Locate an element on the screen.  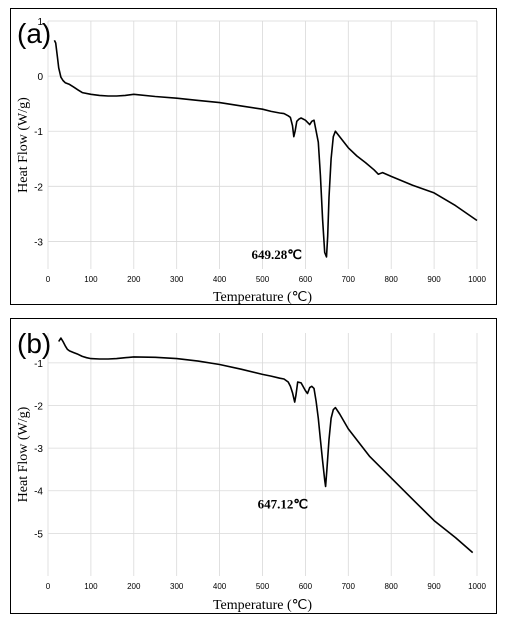
y-tick-label: -5 is located at coordinates (38, 534).